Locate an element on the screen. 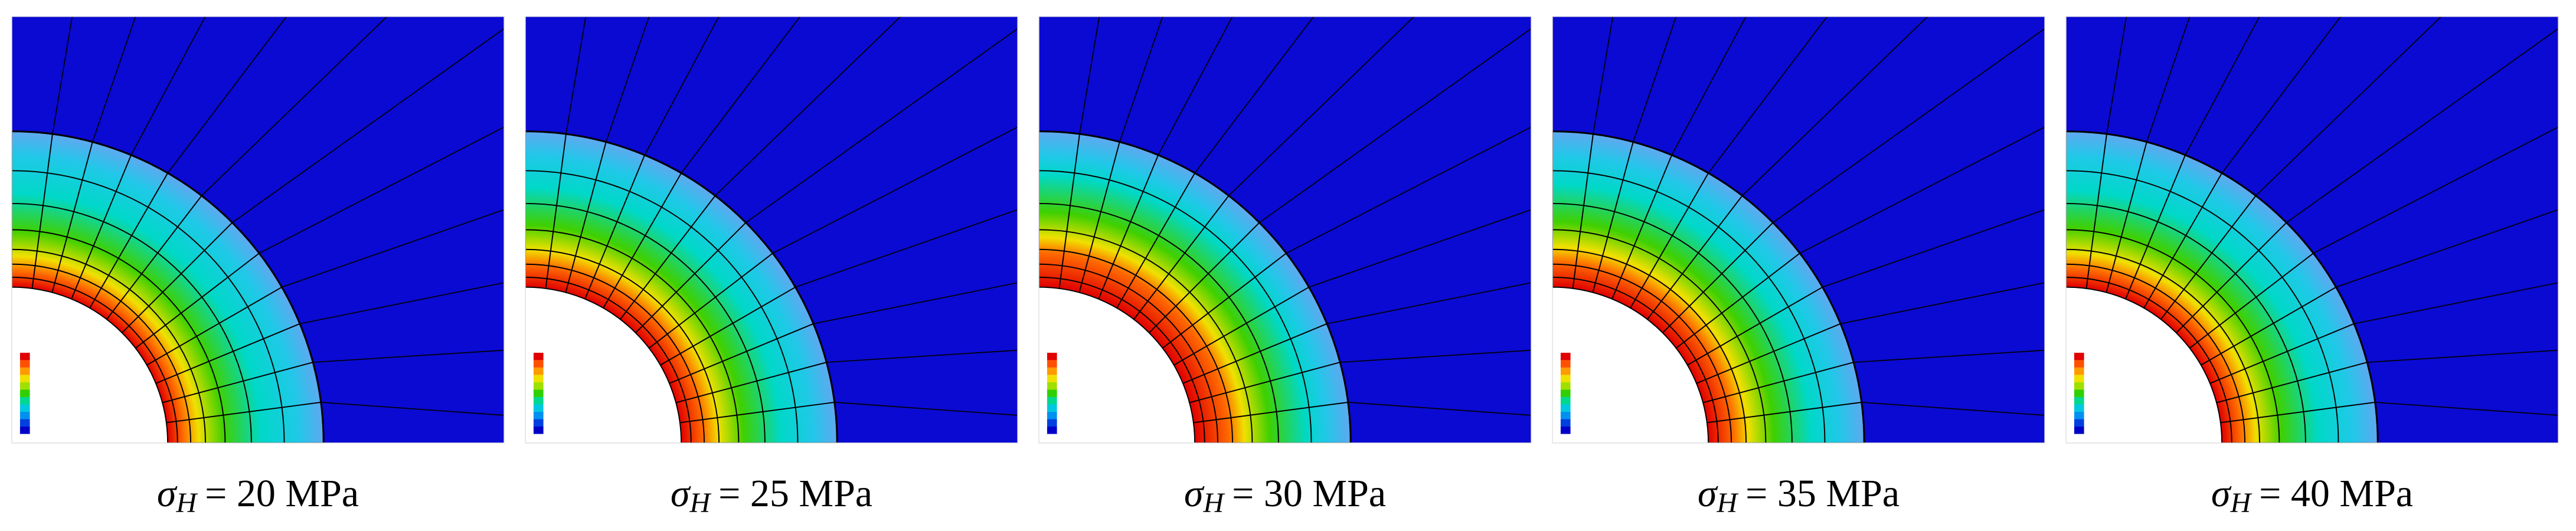 The height and width of the screenshot is (531, 2576). caption-subscript: H is located at coordinates (186, 503).